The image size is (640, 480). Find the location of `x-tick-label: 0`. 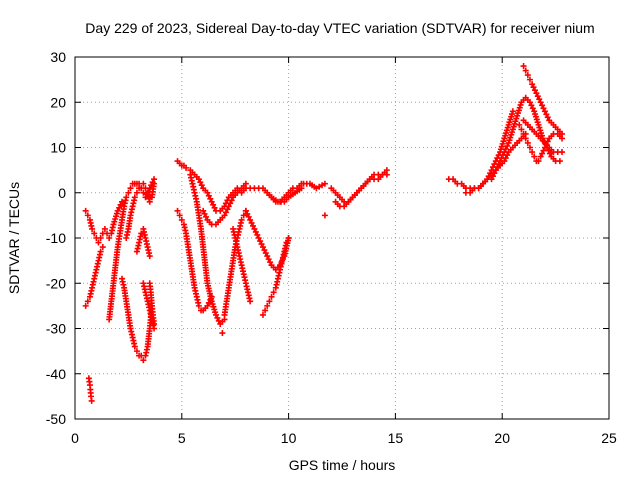

x-tick-label: 0 is located at coordinates (75, 438).